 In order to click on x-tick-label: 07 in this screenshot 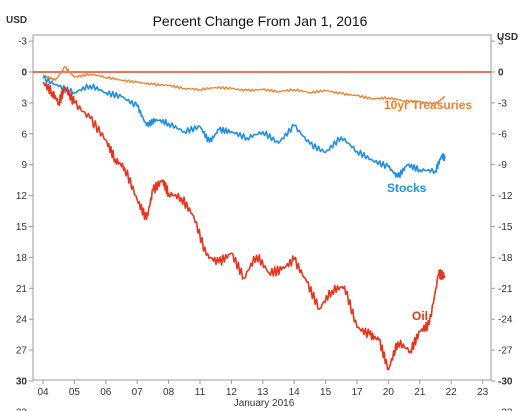, I will do `click(138, 392)`.